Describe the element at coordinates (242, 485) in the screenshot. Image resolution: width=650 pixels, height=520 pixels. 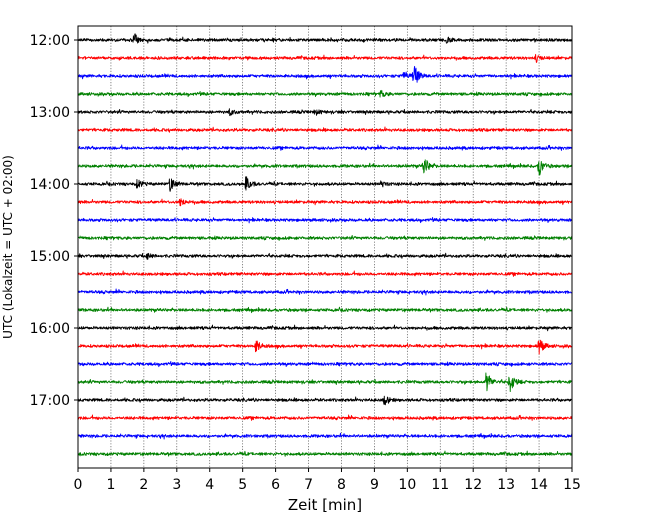
I see `x-tick-label: 5` at that location.